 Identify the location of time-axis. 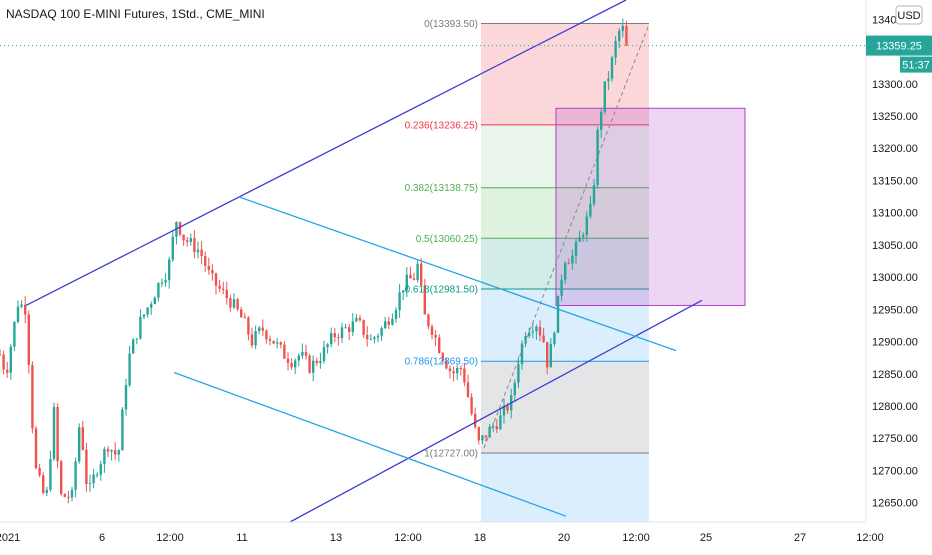
(466, 536).